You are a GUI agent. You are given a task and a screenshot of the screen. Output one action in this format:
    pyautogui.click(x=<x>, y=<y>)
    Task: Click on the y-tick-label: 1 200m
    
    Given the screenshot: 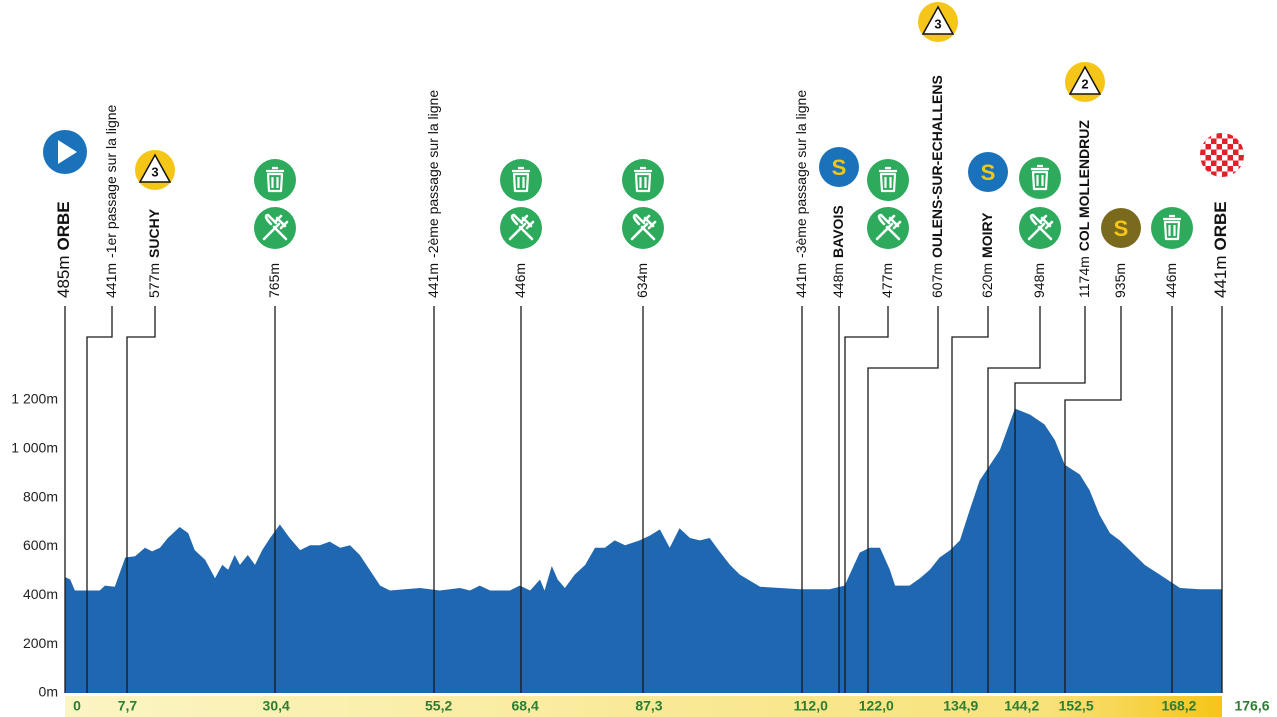 What is the action you would take?
    pyautogui.click(x=34, y=399)
    